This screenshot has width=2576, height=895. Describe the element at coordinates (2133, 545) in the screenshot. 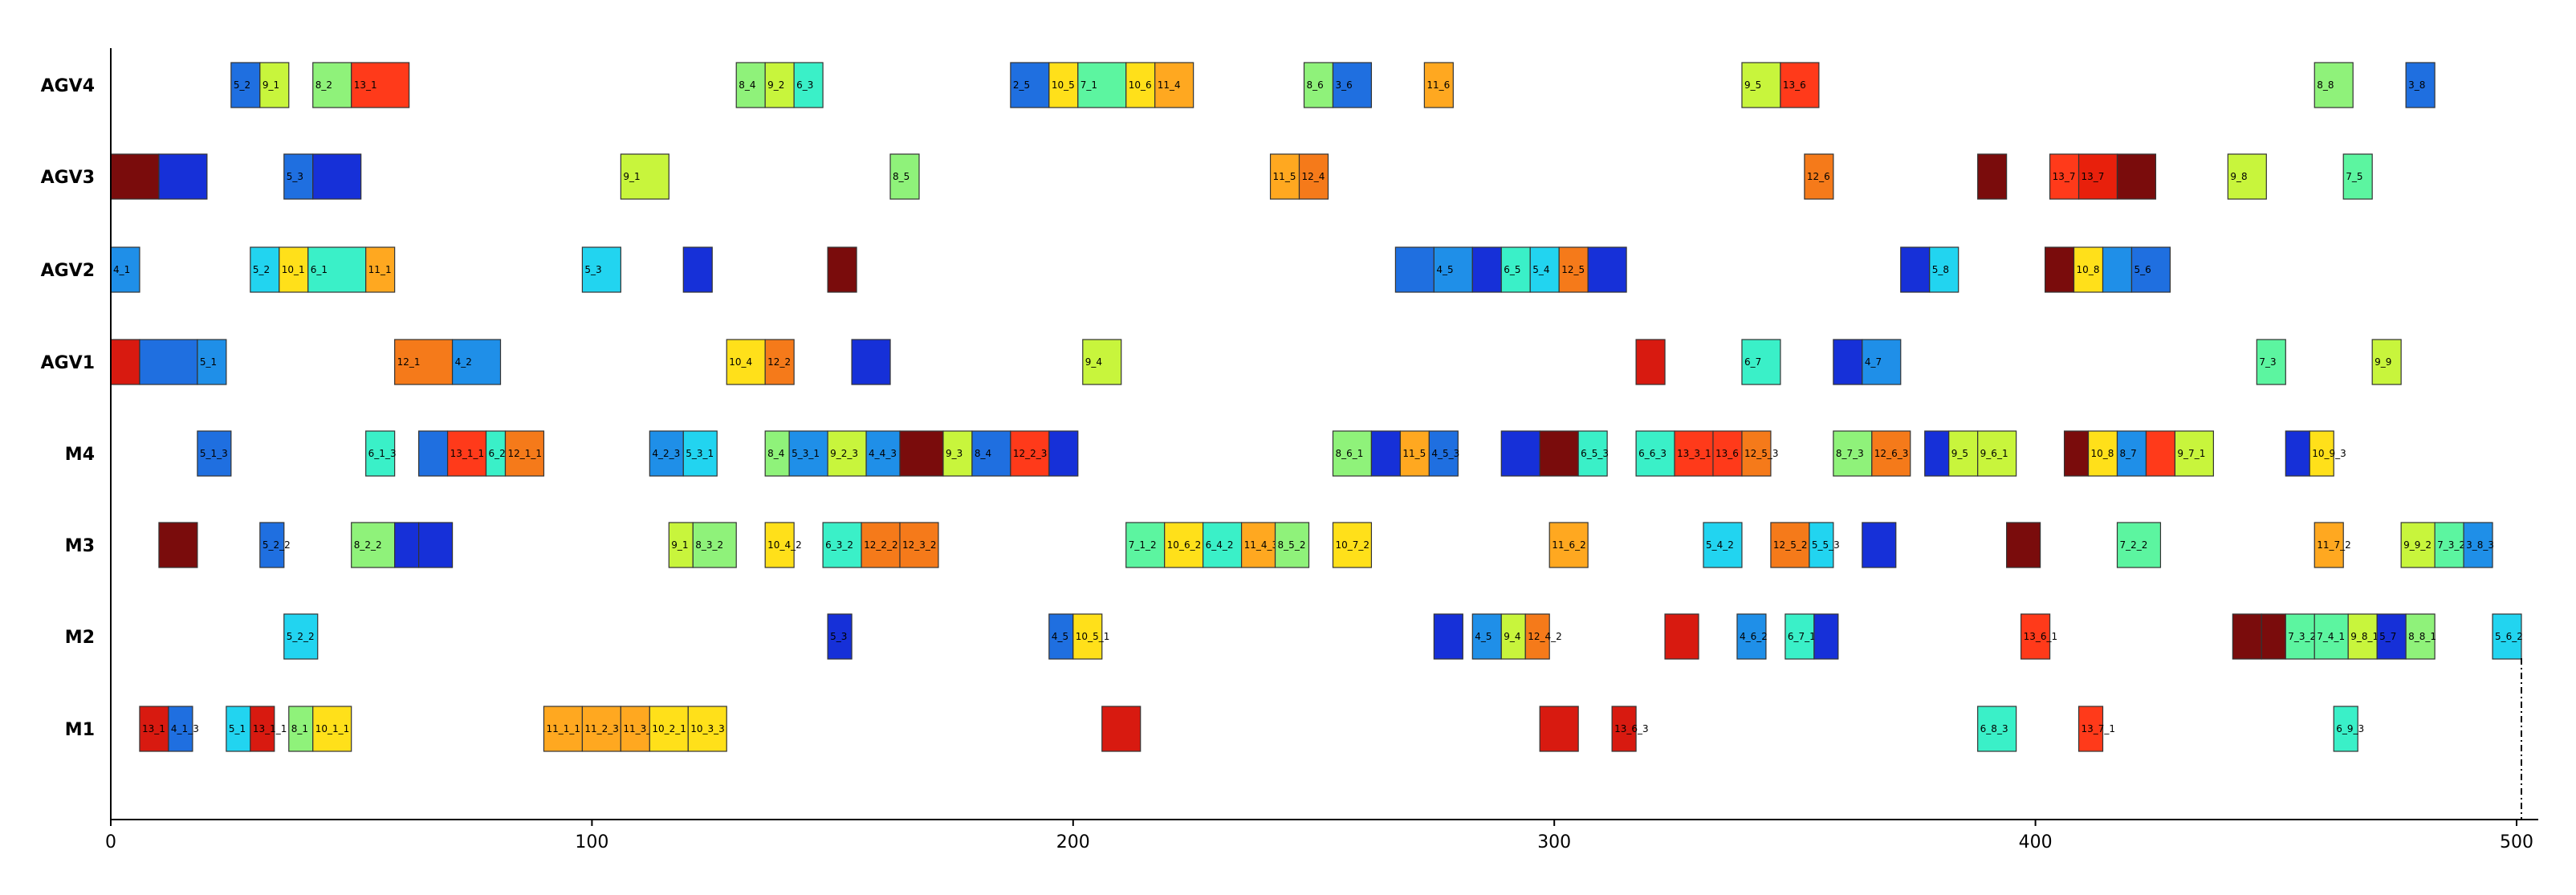

I see `task-label: 7_2_2` at that location.